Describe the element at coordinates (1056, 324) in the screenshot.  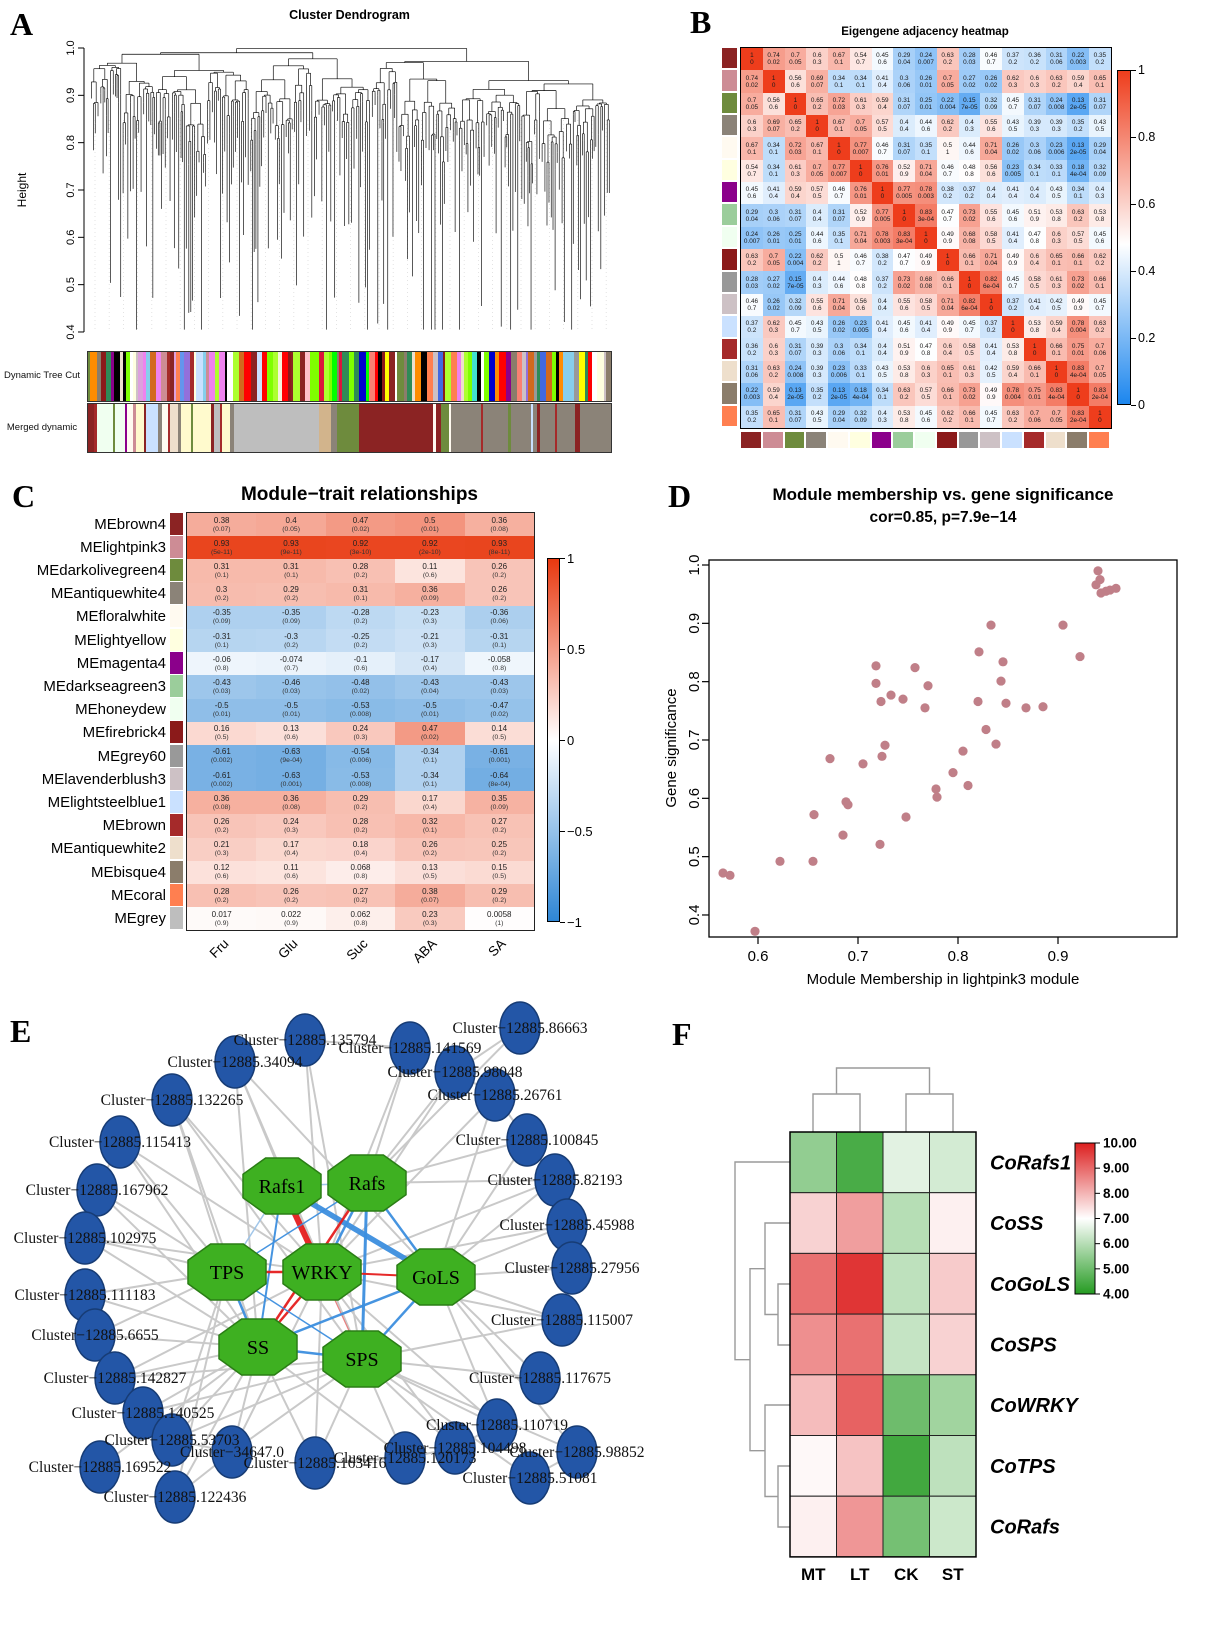
I see `adjacency-value: 0.59` at that location.